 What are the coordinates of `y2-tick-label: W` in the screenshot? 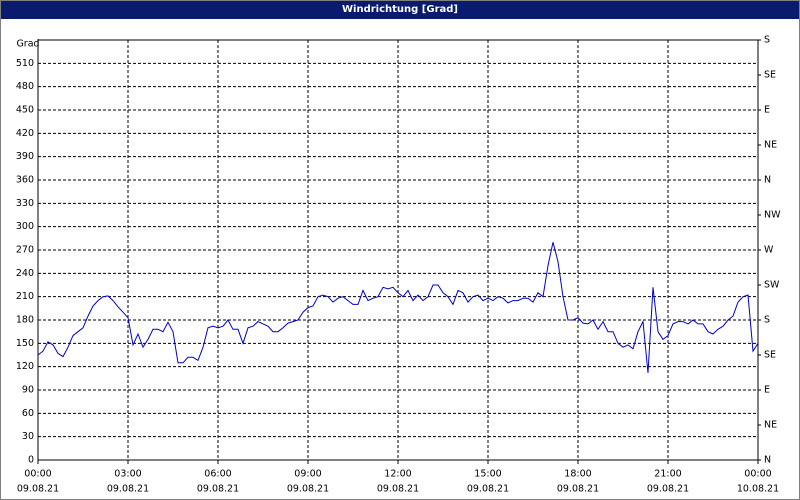 It's located at (769, 250).